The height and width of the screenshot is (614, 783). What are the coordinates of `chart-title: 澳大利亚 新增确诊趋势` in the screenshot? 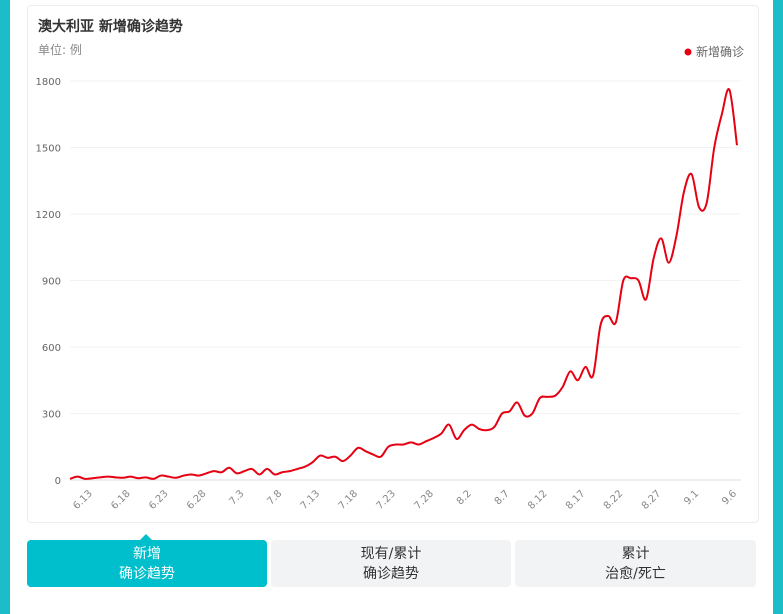 It's located at (110, 26).